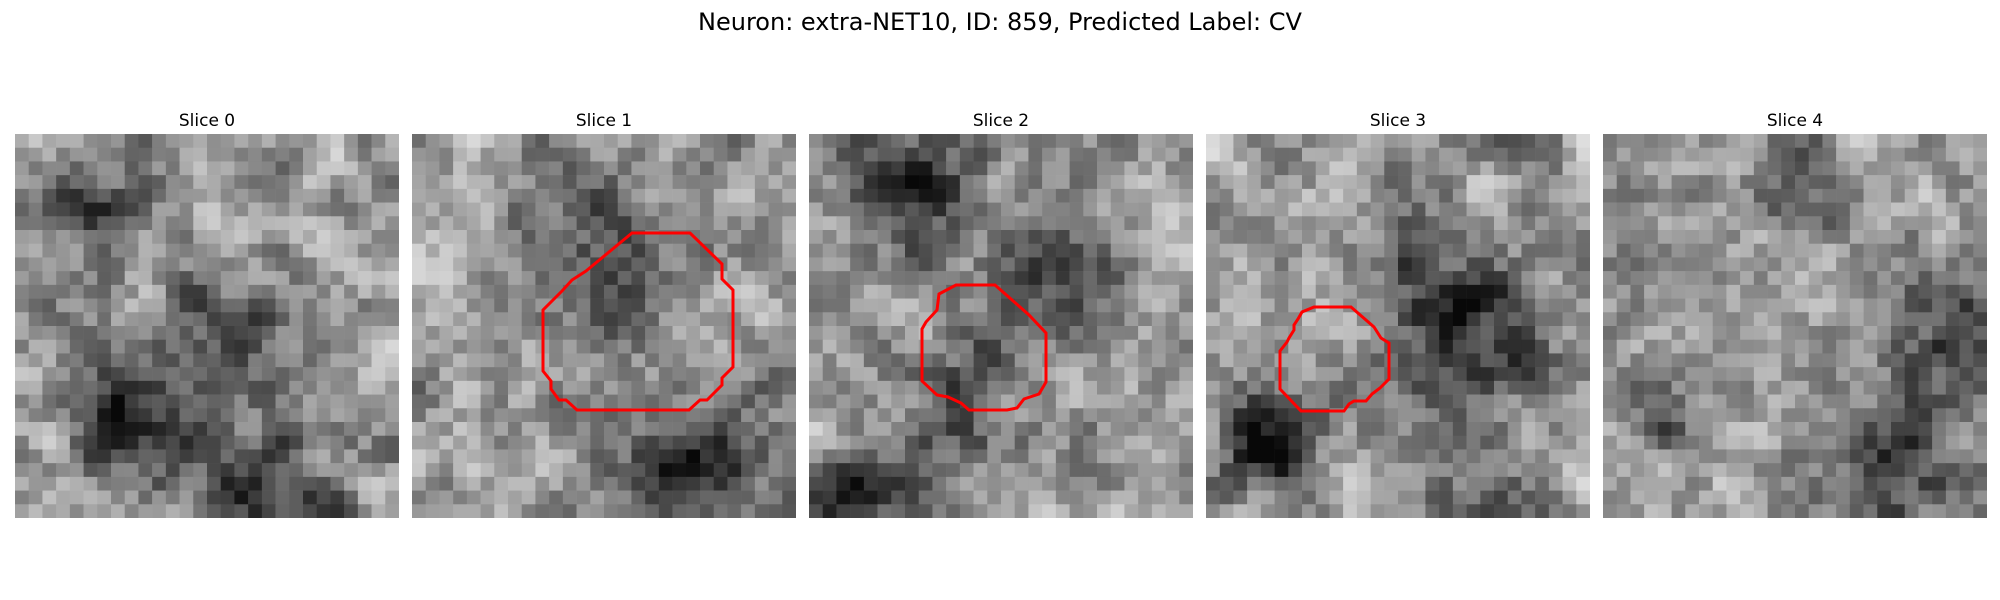  What do you see at coordinates (1398, 121) in the screenshot?
I see `slice-title: Slice 3` at bounding box center [1398, 121].